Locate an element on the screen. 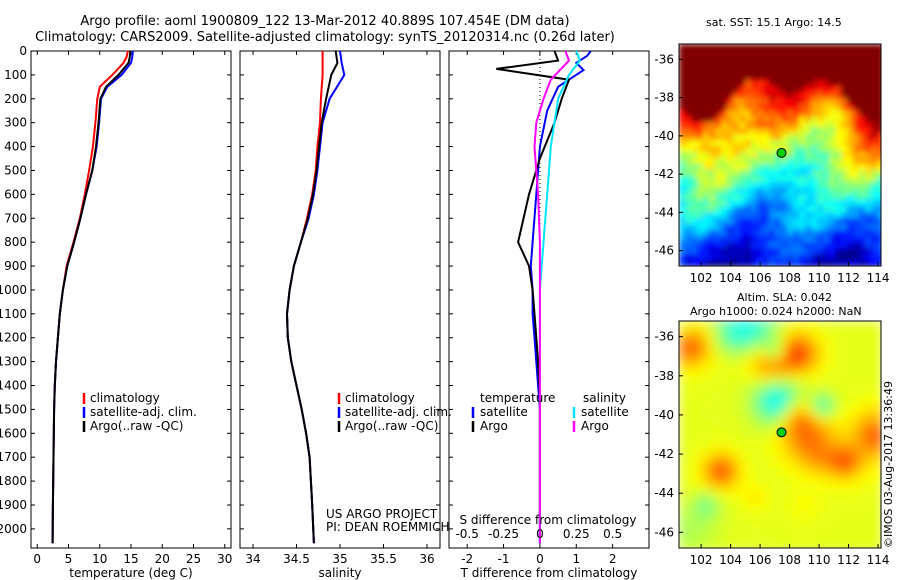 The height and width of the screenshot is (580, 900). y-tick-label: -42 is located at coordinates (664, 454).